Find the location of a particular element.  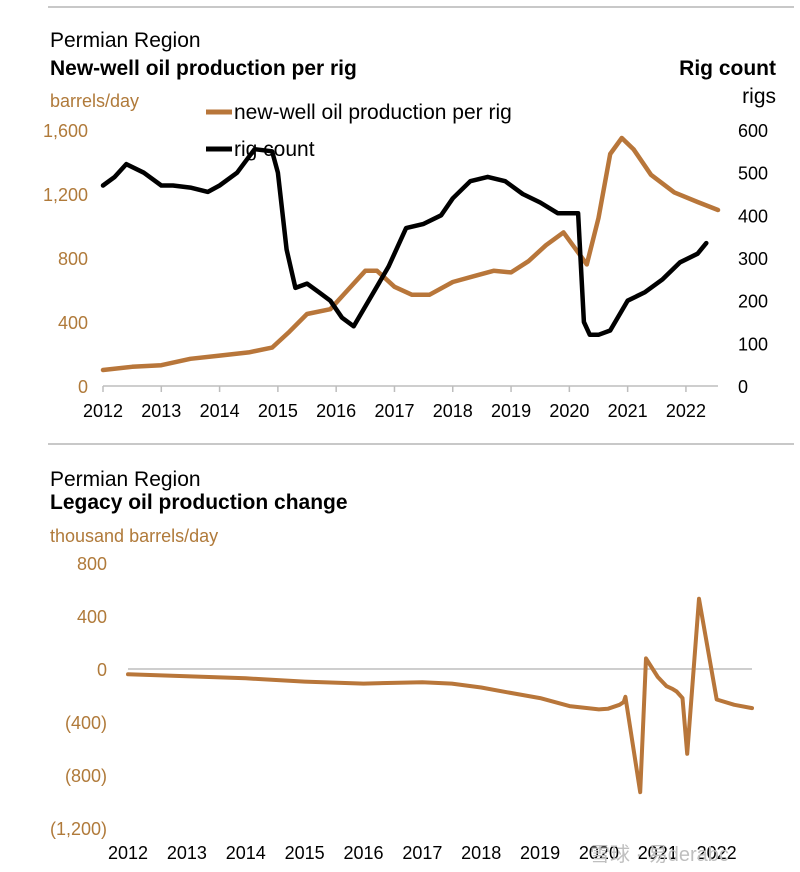

chart1-yright-tick-label: 400 is located at coordinates (753, 216).